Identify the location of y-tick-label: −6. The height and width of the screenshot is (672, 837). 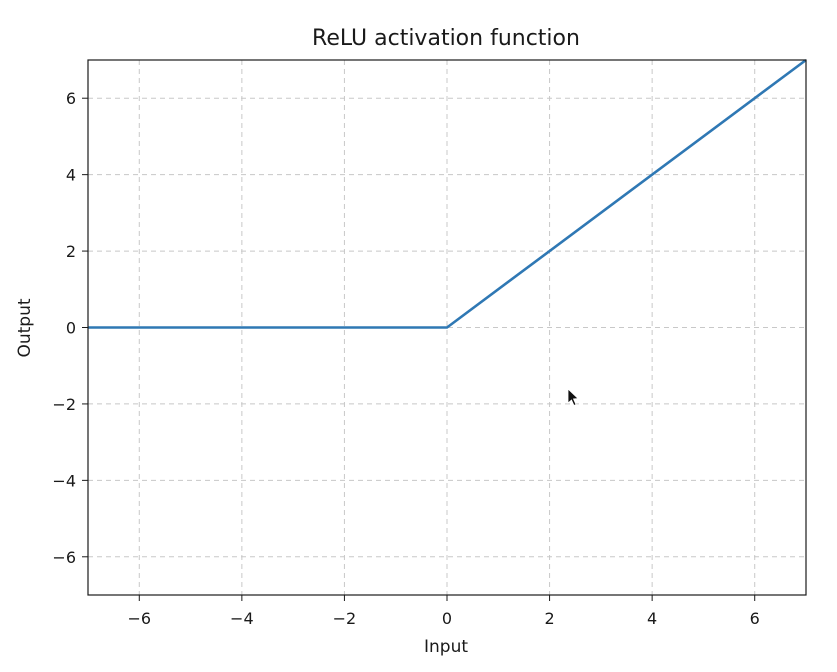
(64, 557).